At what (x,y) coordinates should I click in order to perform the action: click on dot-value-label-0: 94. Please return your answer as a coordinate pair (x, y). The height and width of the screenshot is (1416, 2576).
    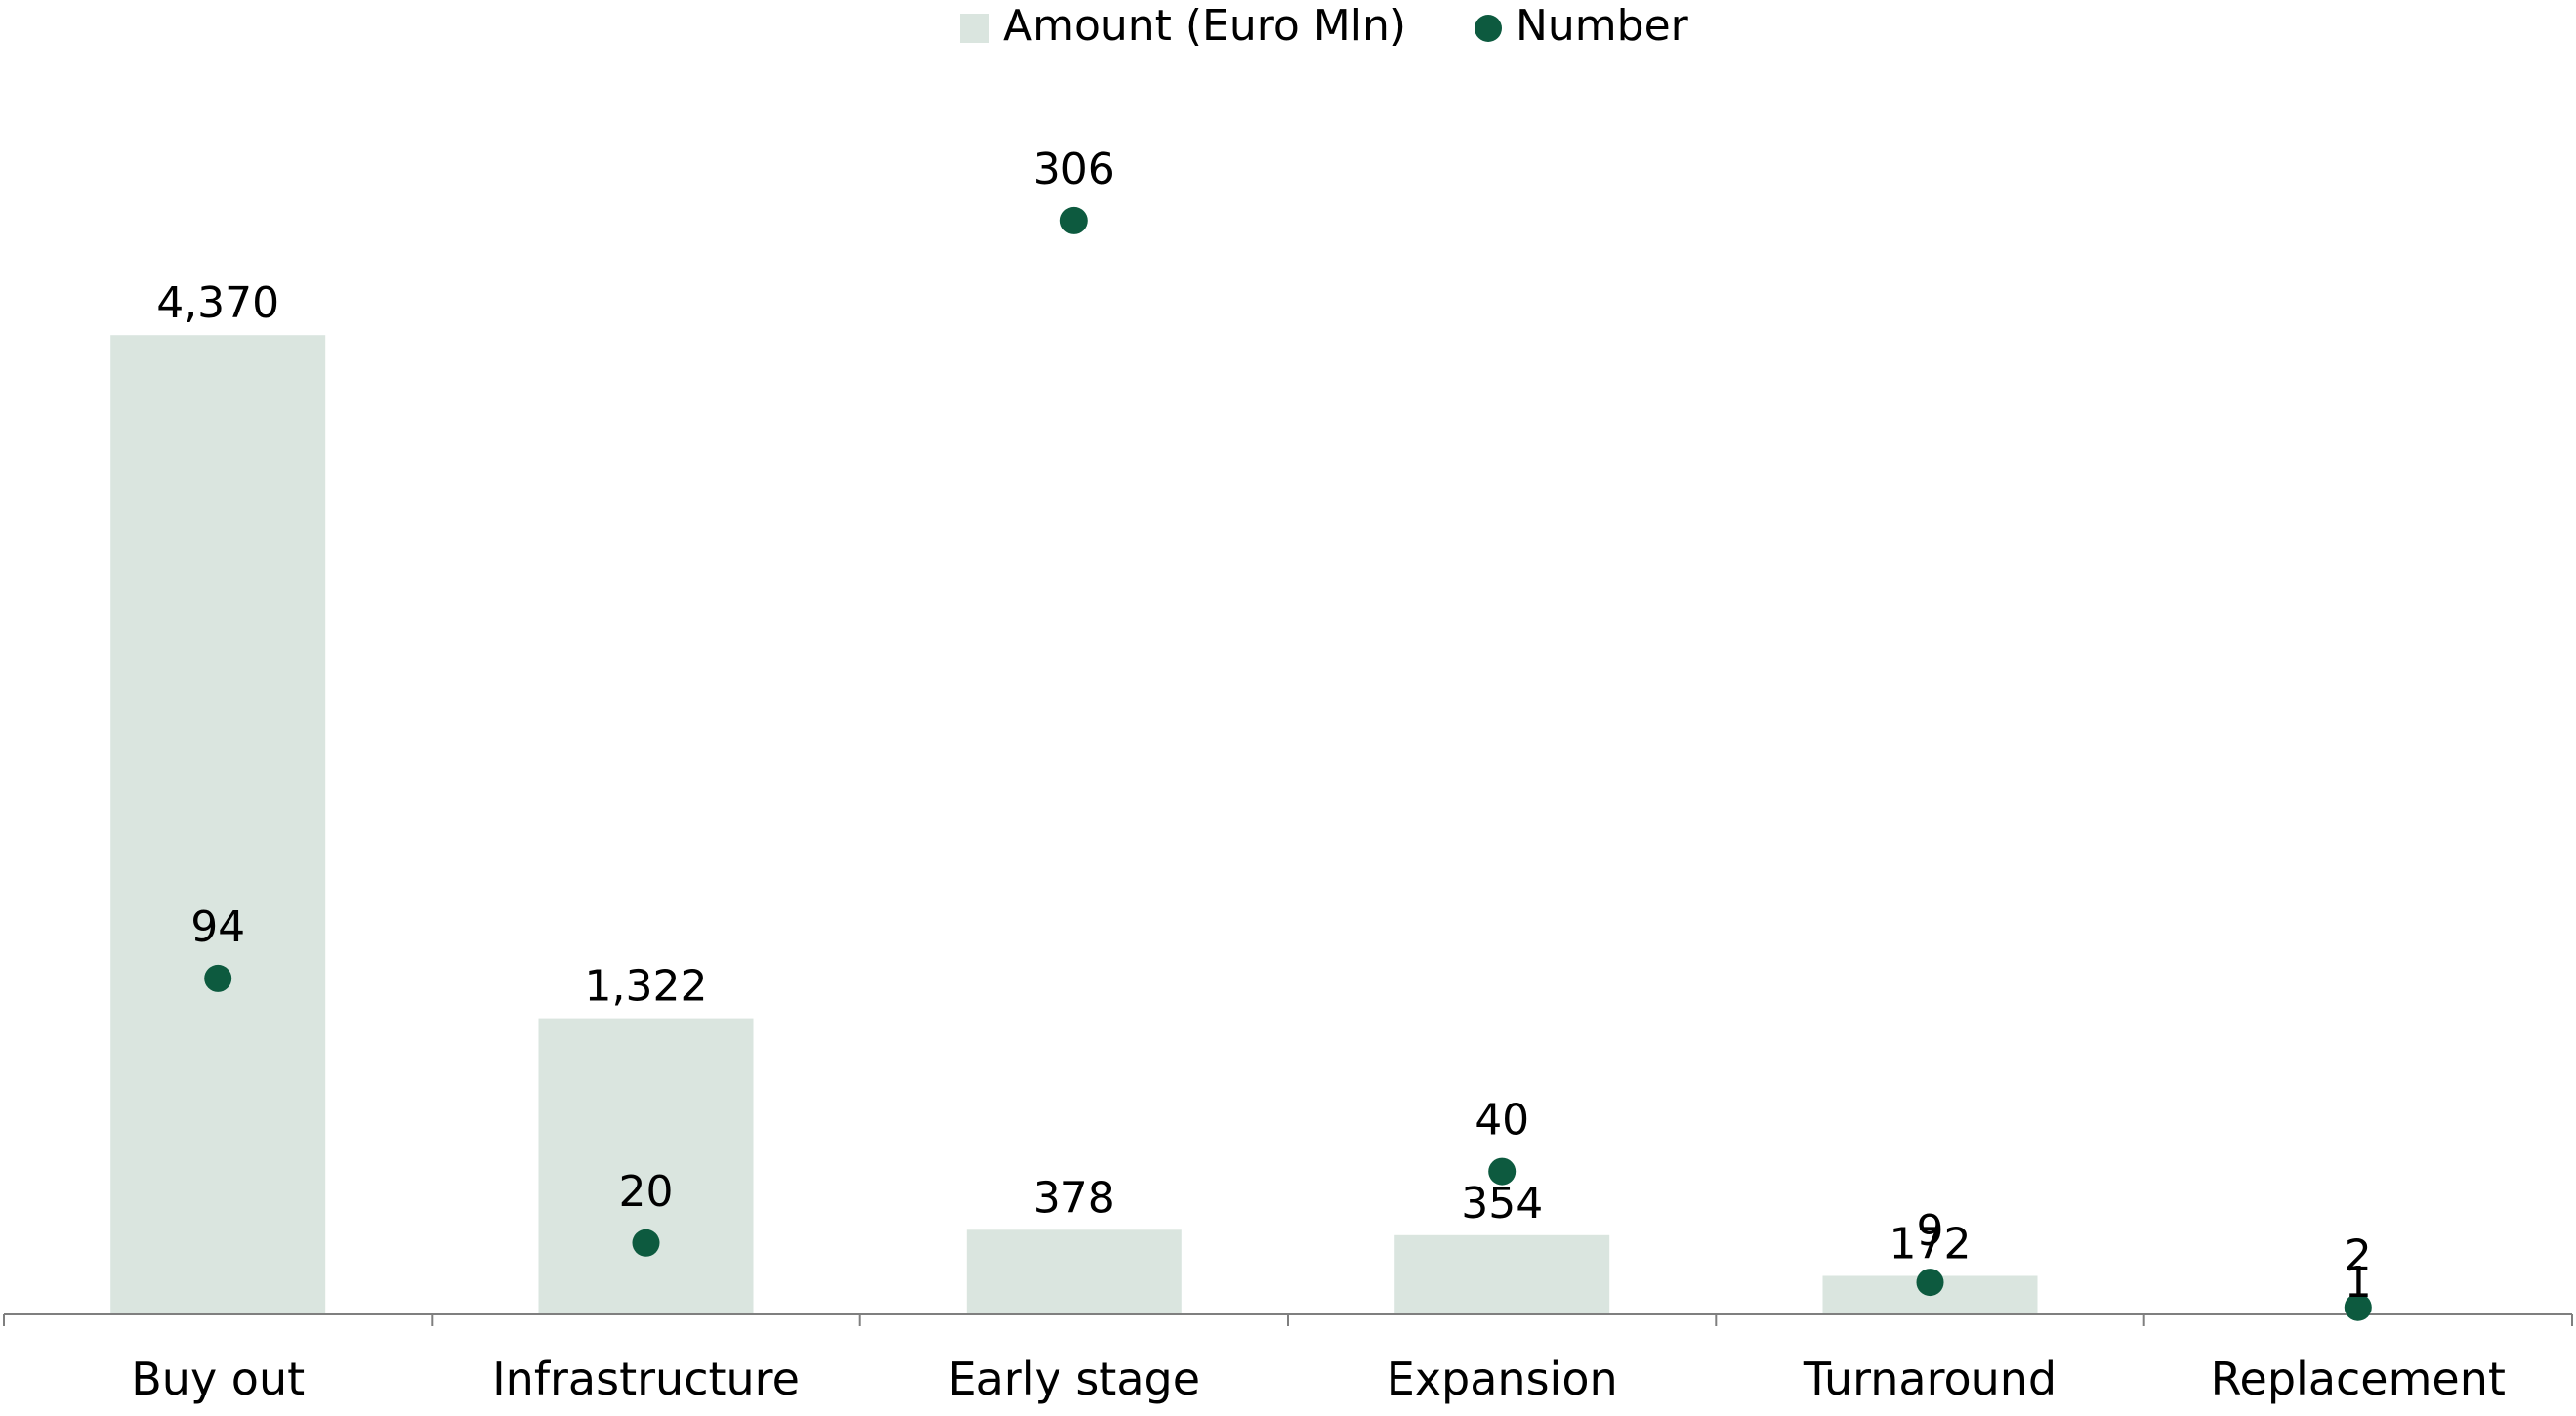
    Looking at the image, I should click on (217, 927).